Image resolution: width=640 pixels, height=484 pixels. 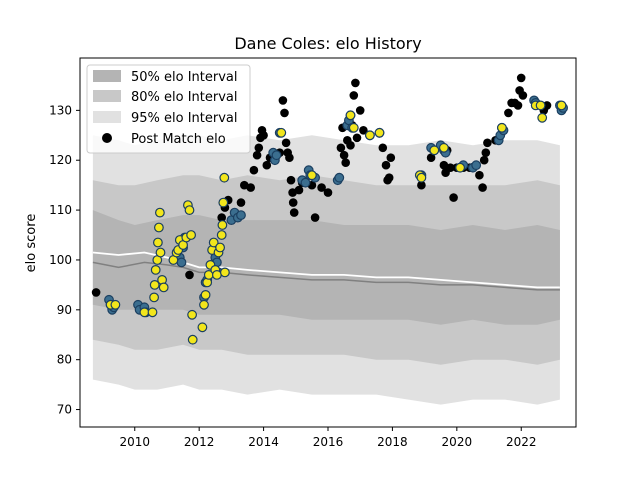 I want to click on x-tick-label: 2018, so click(x=392, y=442).